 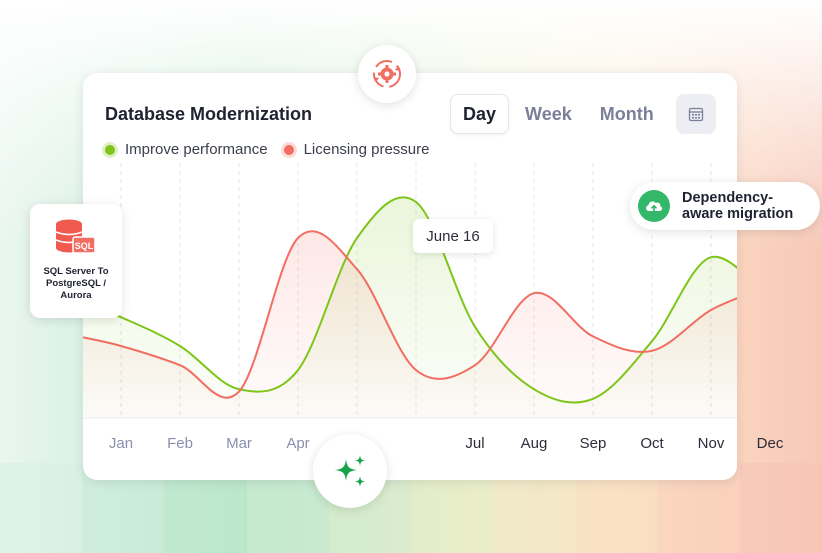 I want to click on legend-label: Improve performance, so click(x=196, y=149).